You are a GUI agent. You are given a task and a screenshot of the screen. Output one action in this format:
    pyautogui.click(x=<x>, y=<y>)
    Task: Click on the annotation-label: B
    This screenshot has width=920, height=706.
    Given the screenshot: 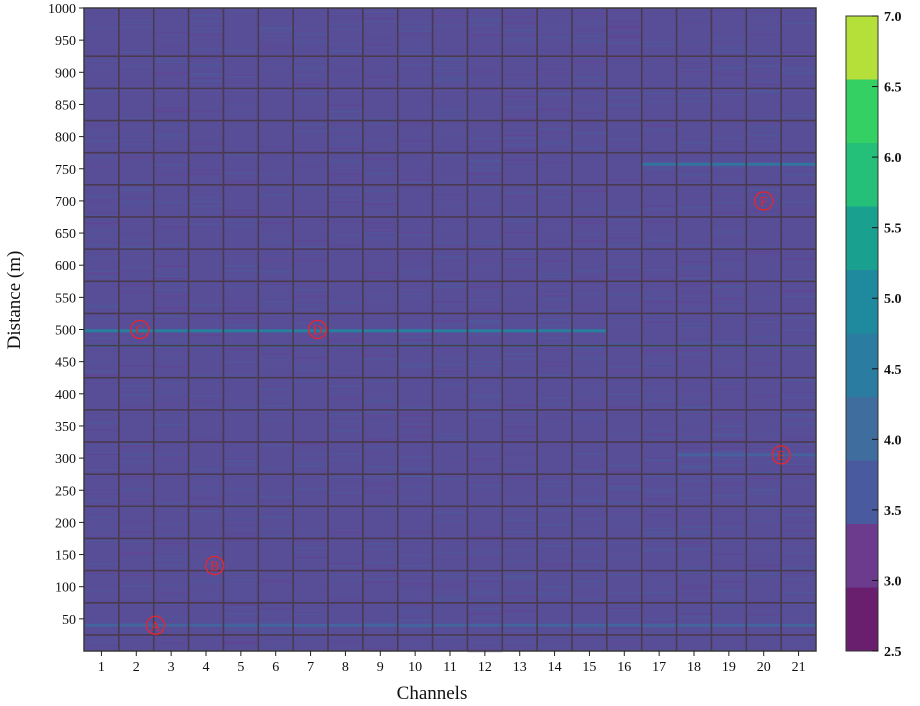 What is the action you would take?
    pyautogui.click(x=214, y=566)
    